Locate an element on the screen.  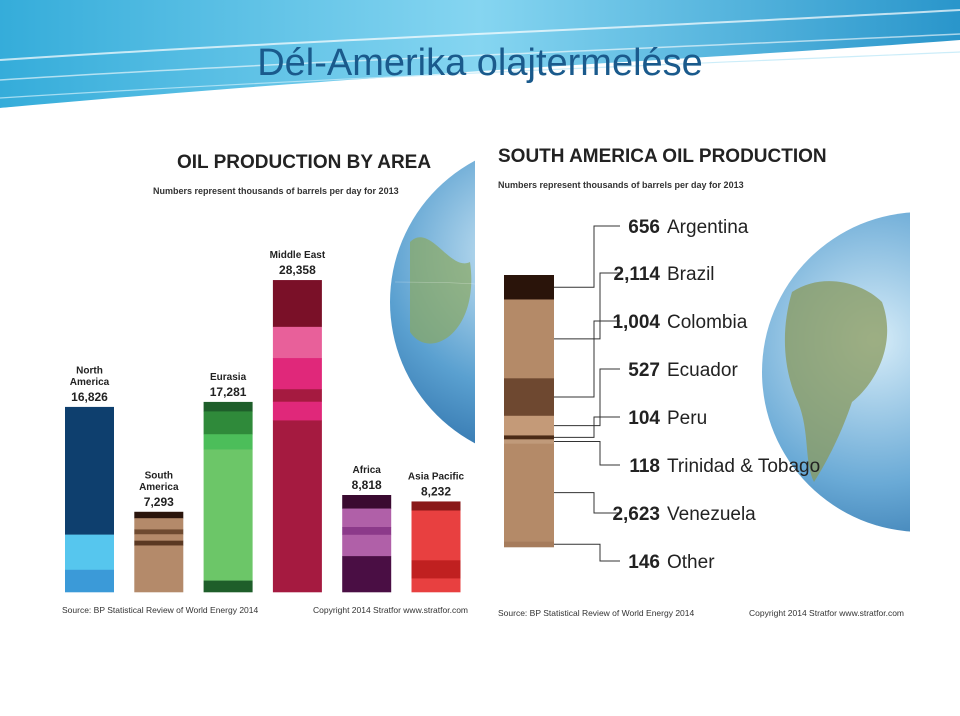
value-label: 2,623 is located at coordinates (636, 514).